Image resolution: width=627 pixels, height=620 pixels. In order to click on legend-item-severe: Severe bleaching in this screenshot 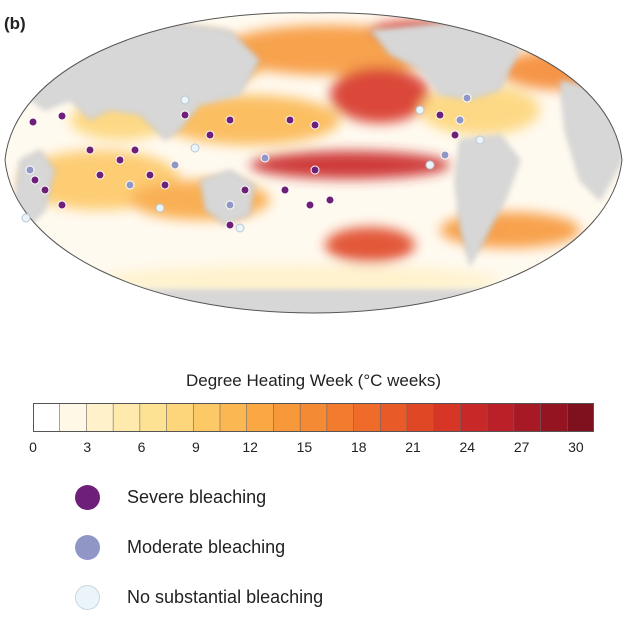, I will do `click(170, 497)`.